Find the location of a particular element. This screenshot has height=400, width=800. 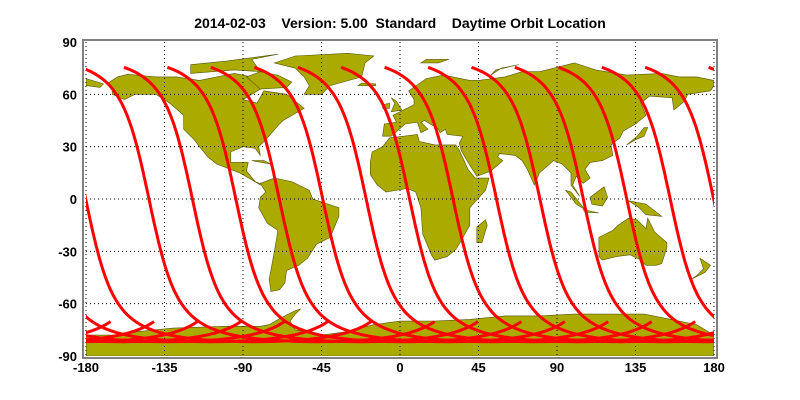

y-tick-label: 90 is located at coordinates (70, 42).